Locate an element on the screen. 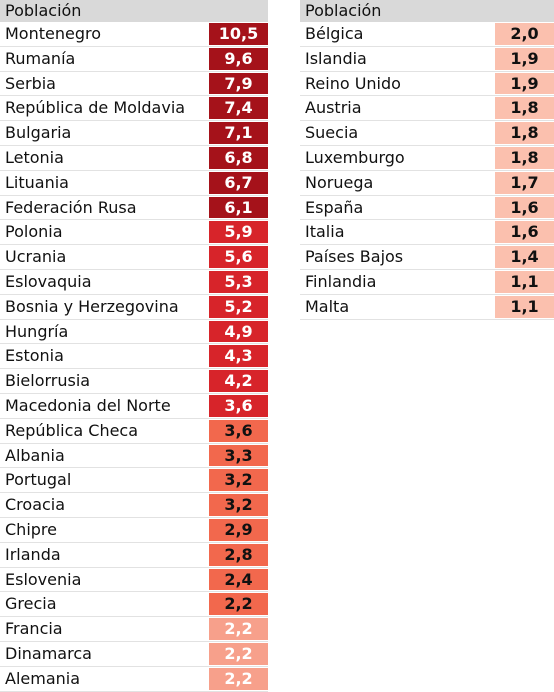  table-row: Grecia 2,2 is located at coordinates (134, 605).